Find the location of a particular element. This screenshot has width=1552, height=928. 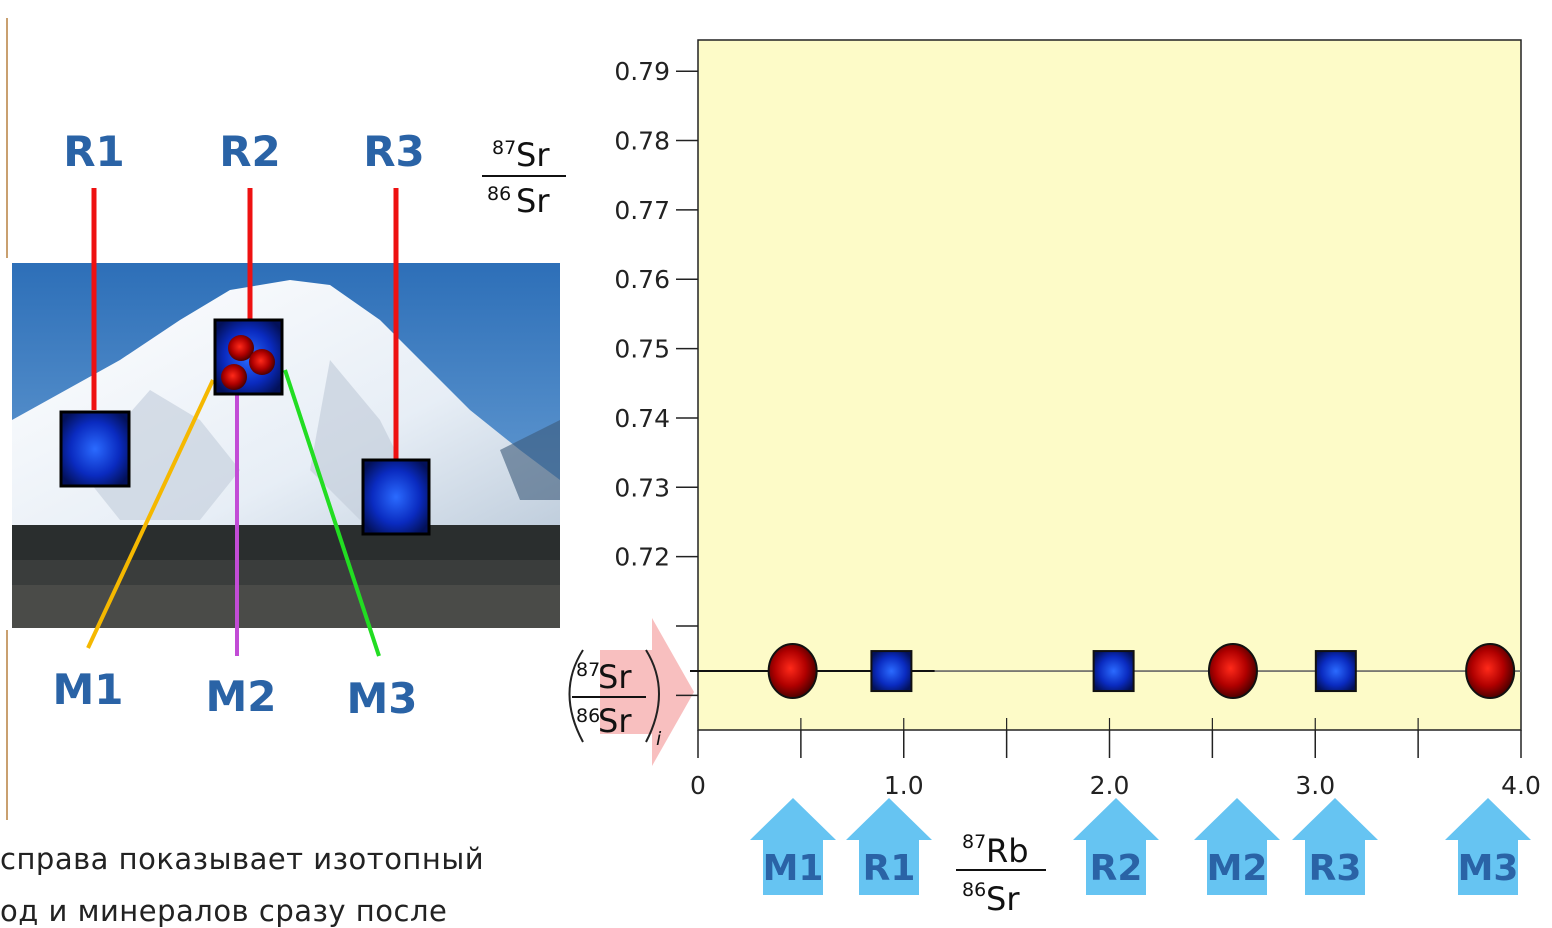

sample-arrows: M1 R1 R2 M2 R3 M3 is located at coordinates (1140, 846).